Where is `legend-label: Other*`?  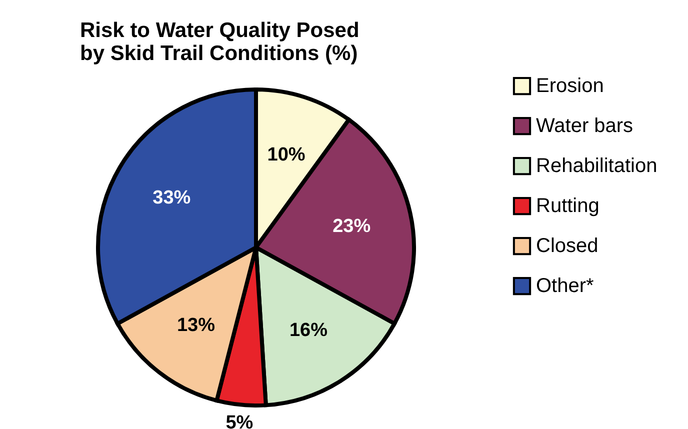
legend-label: Other* is located at coordinates (565, 286).